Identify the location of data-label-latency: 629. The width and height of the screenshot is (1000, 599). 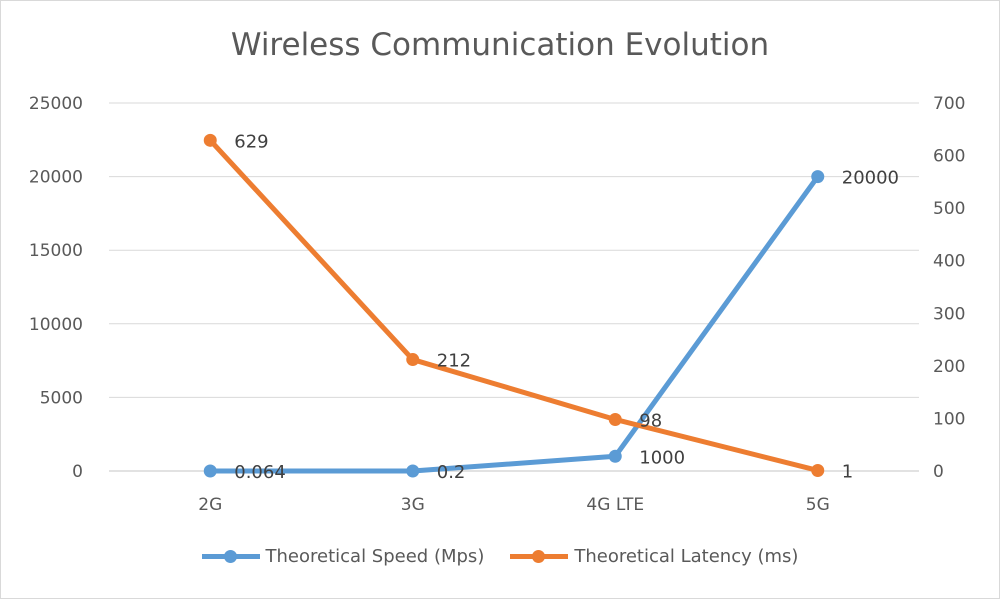
(251, 141).